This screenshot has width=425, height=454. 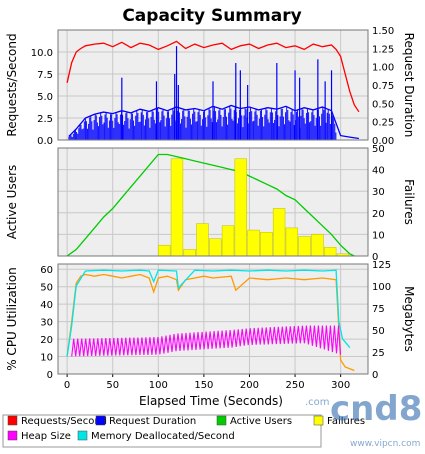 What do you see at coordinates (383, 49) in the screenshot?
I see `y2-tick-label: 1.25` at bounding box center [383, 49].